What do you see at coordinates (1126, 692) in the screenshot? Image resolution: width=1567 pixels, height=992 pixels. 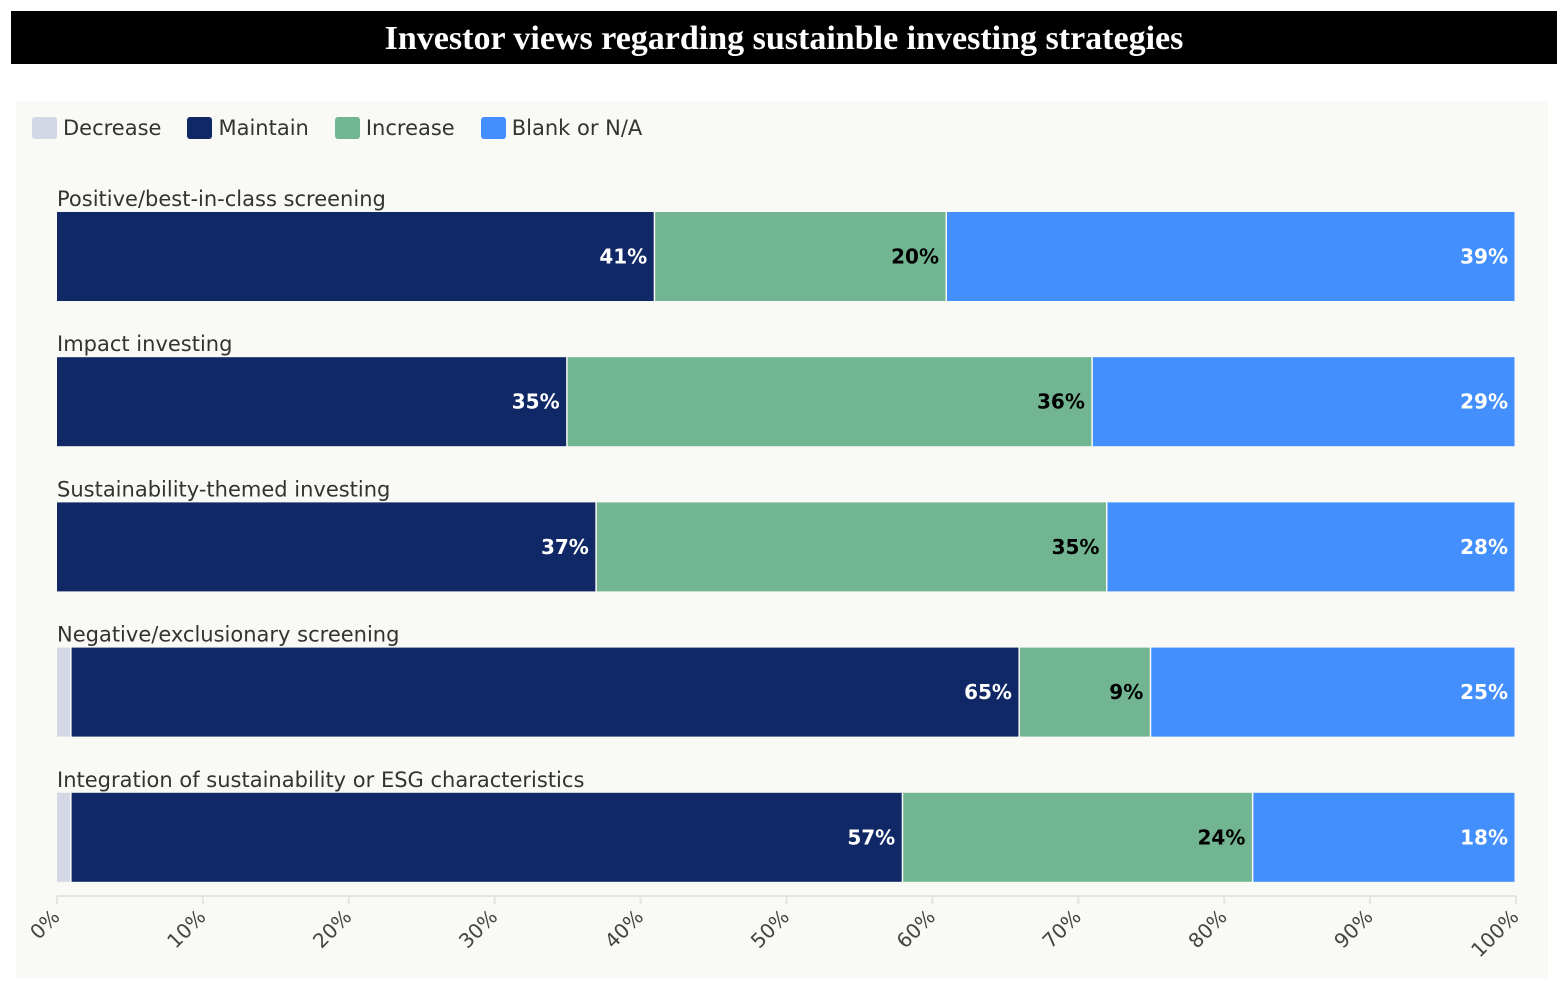 I see `data-label: 9%` at bounding box center [1126, 692].